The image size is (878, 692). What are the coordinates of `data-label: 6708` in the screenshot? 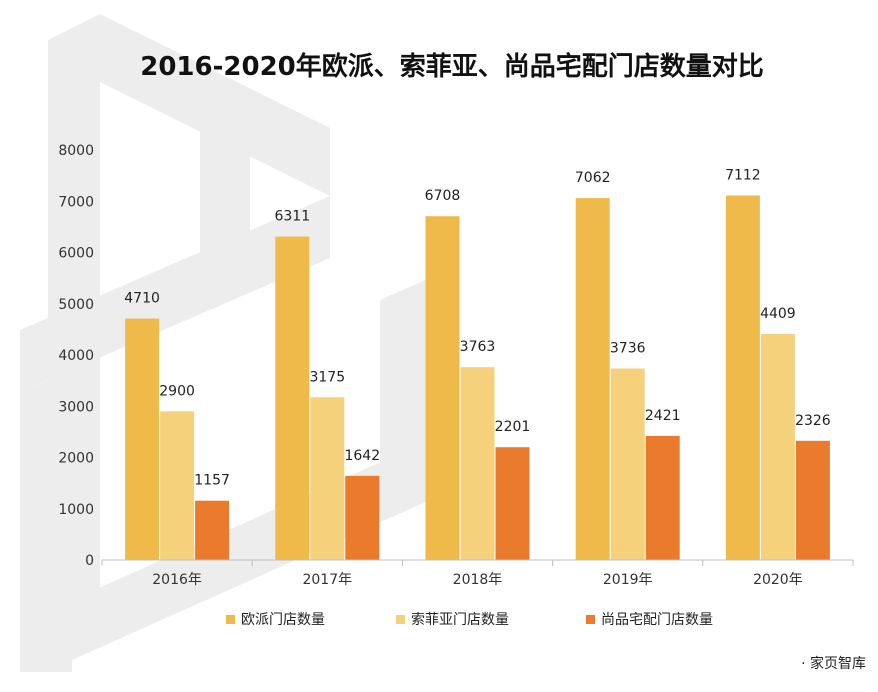 It's located at (443, 196).